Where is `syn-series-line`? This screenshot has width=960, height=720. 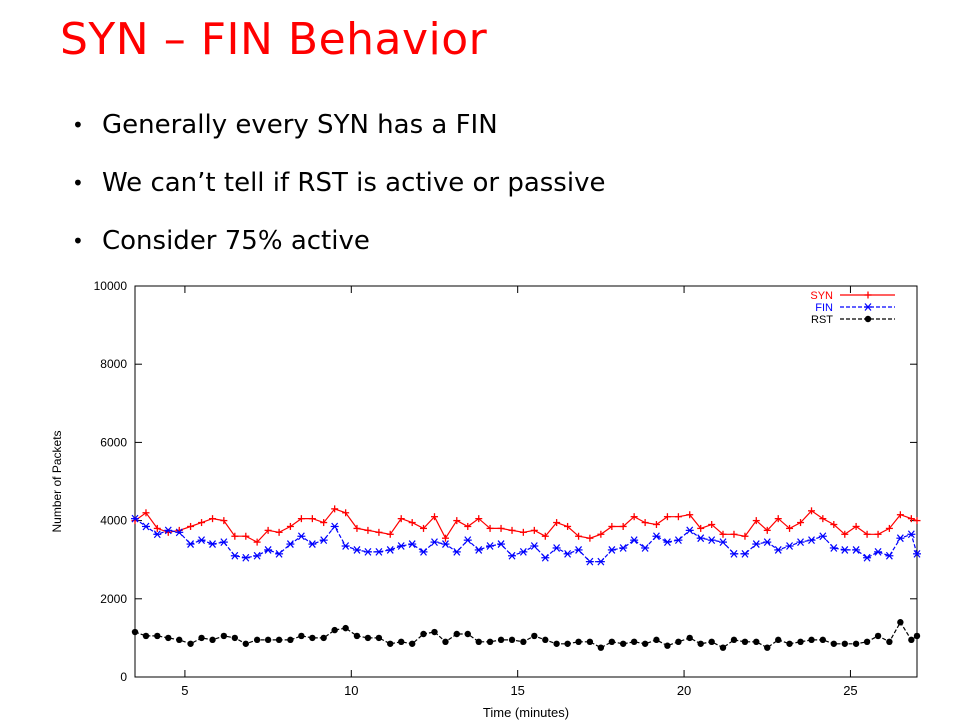
syn-series-line is located at coordinates (526, 525).